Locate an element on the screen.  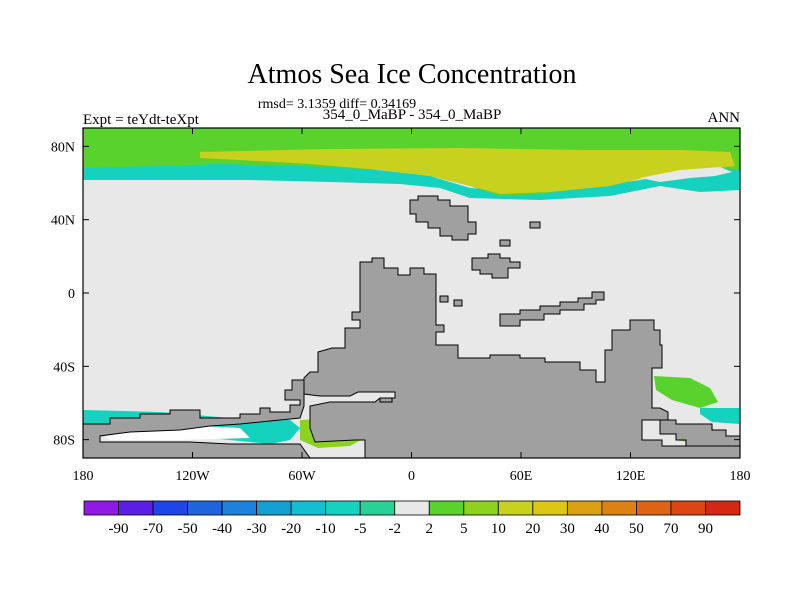
colorbar-label: -2 is located at coordinates (394, 529).